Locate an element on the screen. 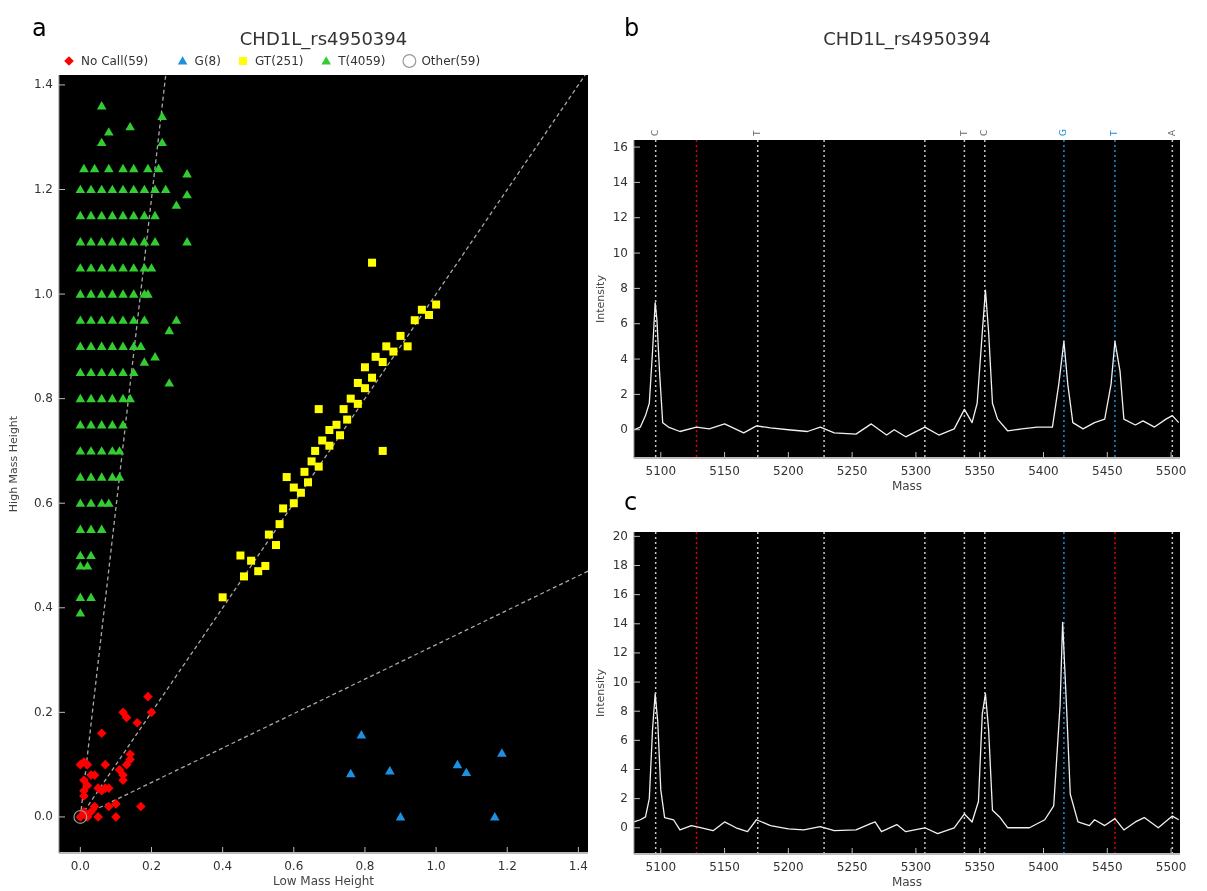 The image size is (1207, 891). x-tick-label: 1.2 is located at coordinates (507, 866).